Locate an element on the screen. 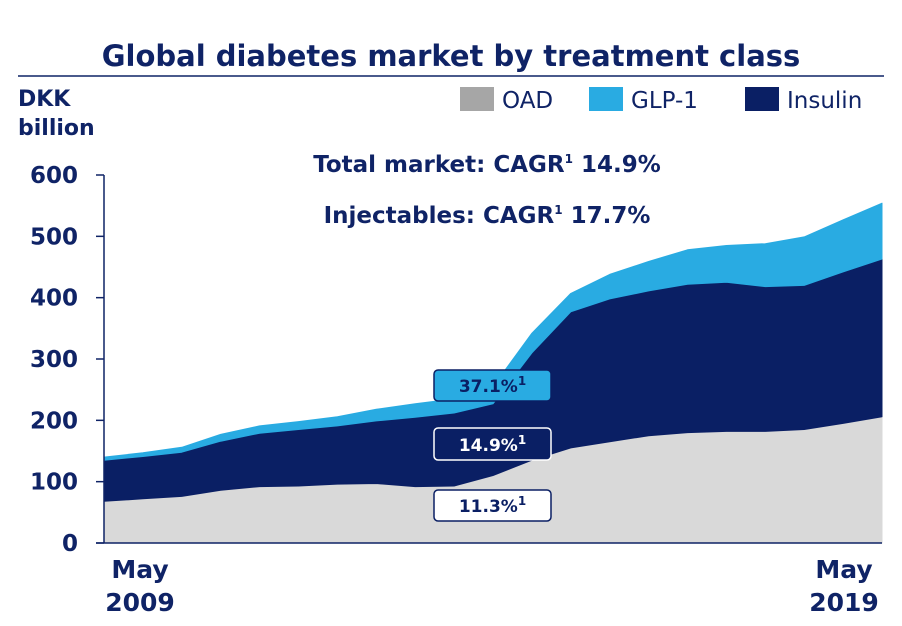  y-axis-unit-line1: DKK is located at coordinates (44, 99).